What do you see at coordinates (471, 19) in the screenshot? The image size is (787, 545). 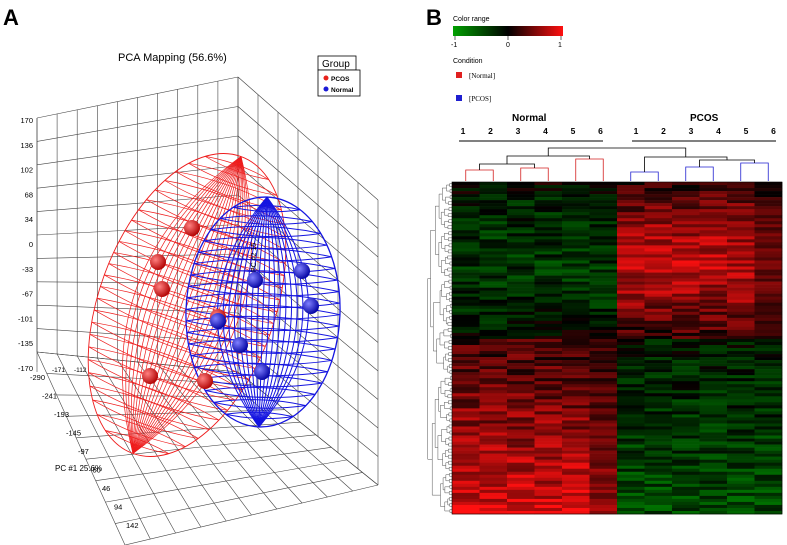 I see `color-range-label: Color range` at bounding box center [471, 19].